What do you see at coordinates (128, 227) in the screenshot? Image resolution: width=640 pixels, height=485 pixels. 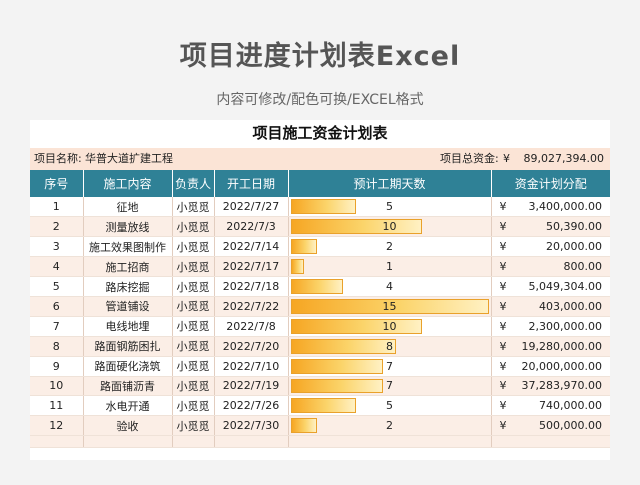 I see `cell-content: 测量放线` at bounding box center [128, 227].